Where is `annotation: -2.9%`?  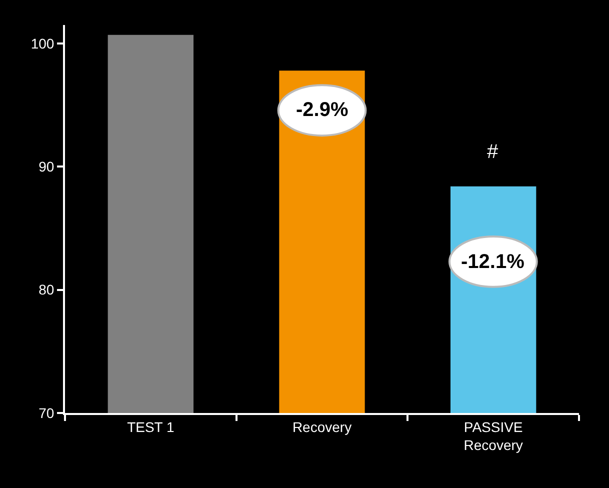
annotation: -2.9% is located at coordinates (322, 110).